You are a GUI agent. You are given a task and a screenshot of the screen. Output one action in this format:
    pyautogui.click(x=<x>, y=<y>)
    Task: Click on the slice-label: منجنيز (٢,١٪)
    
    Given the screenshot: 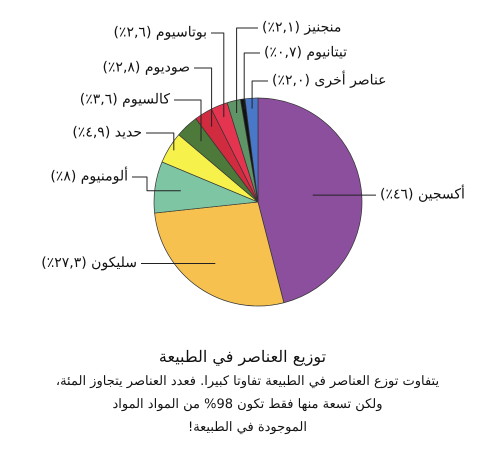 What is the action you would take?
    pyautogui.click(x=302, y=28)
    